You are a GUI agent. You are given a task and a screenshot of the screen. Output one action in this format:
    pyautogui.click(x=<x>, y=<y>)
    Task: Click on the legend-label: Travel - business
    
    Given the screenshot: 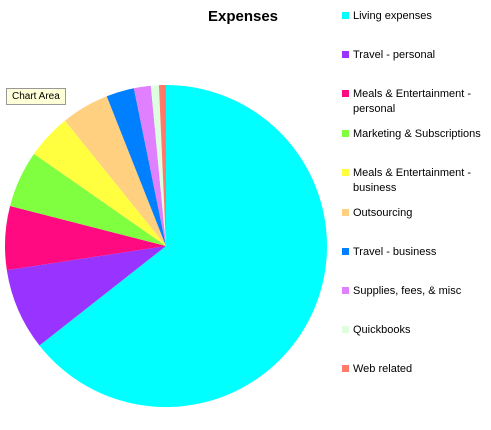 What is the action you would take?
    pyautogui.click(x=395, y=252)
    